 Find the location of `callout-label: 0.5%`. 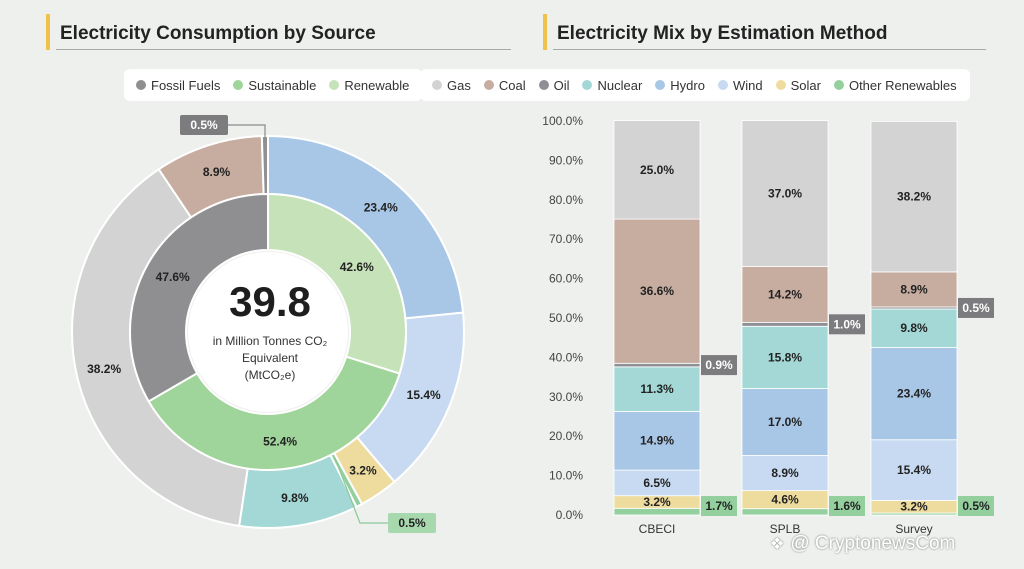

callout-label: 0.5% is located at coordinates (412, 523).